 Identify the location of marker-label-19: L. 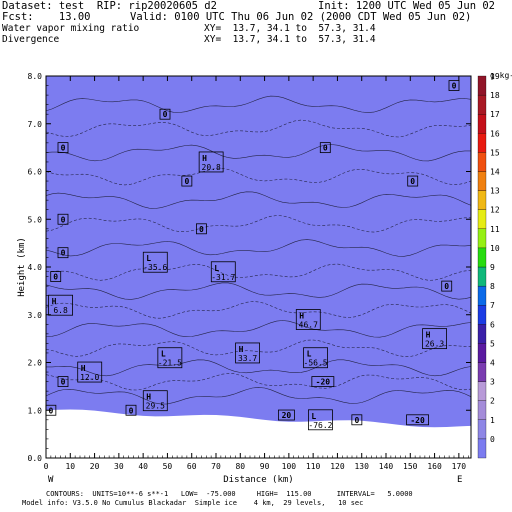
(309, 354).